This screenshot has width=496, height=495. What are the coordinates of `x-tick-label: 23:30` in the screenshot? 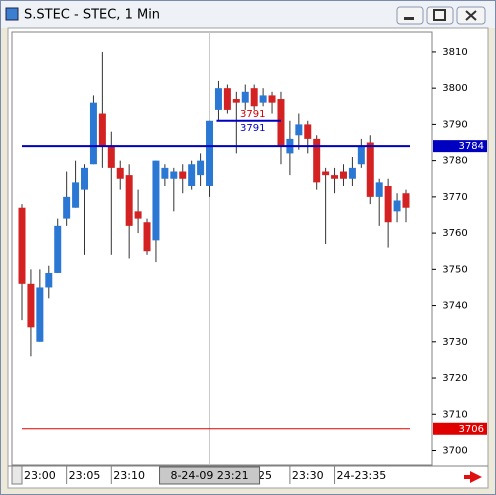 It's located at (308, 475).